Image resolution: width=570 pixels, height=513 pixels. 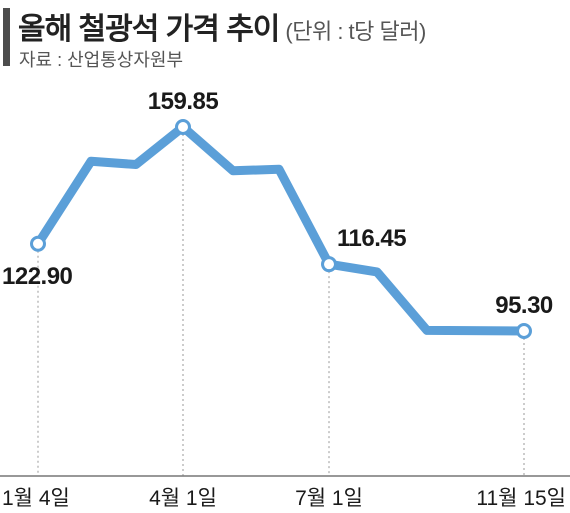 I want to click on x-tick-label: 4월 1일, so click(x=183, y=498).